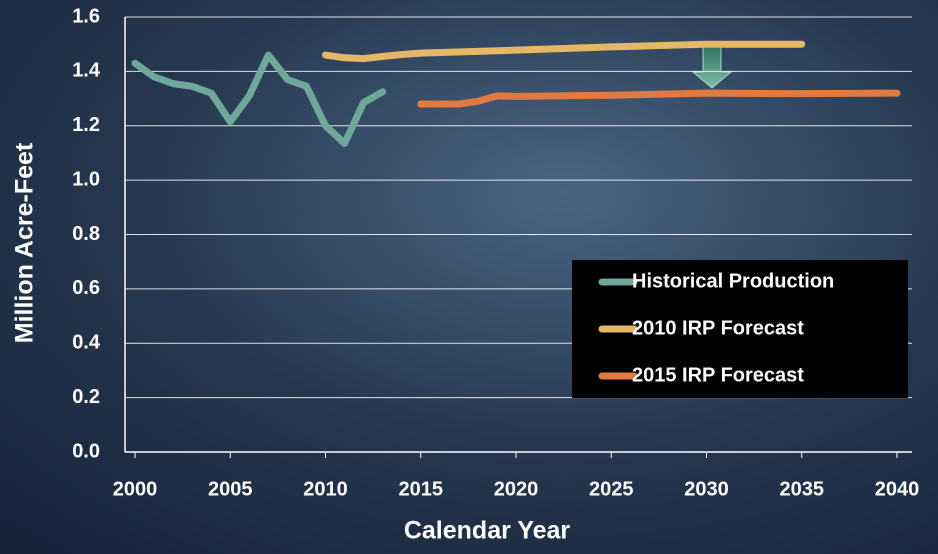 The height and width of the screenshot is (554, 938). I want to click on x-tick-label: 2015, so click(421, 489).